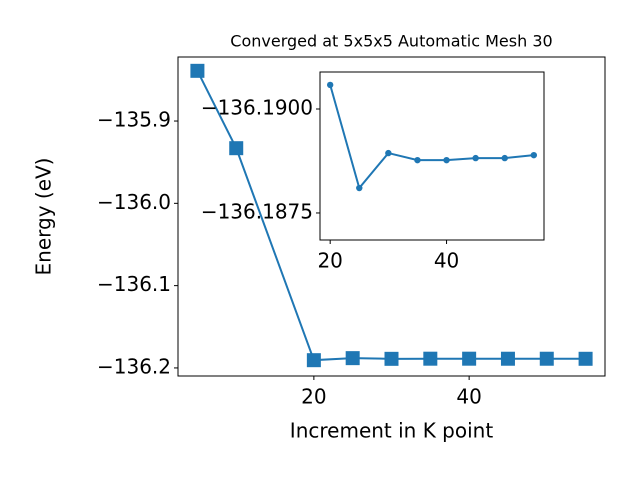  I want to click on y-tick-label: −135.9, so click(134, 120).